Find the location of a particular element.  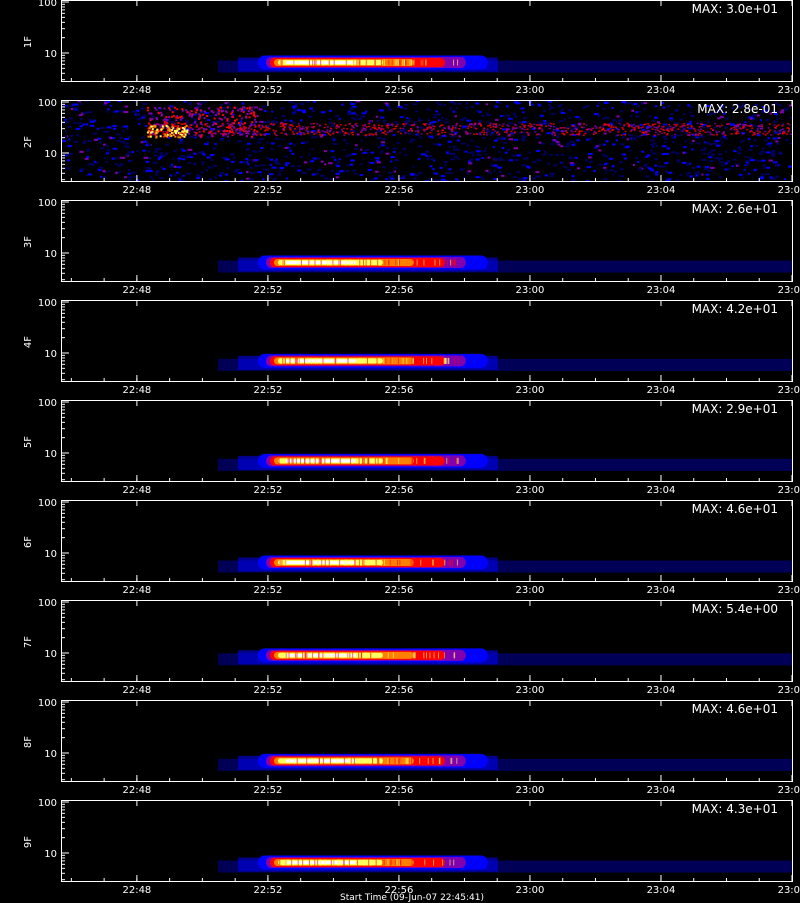

max-label: MAX: 2.9e+01 is located at coordinates (735, 409).